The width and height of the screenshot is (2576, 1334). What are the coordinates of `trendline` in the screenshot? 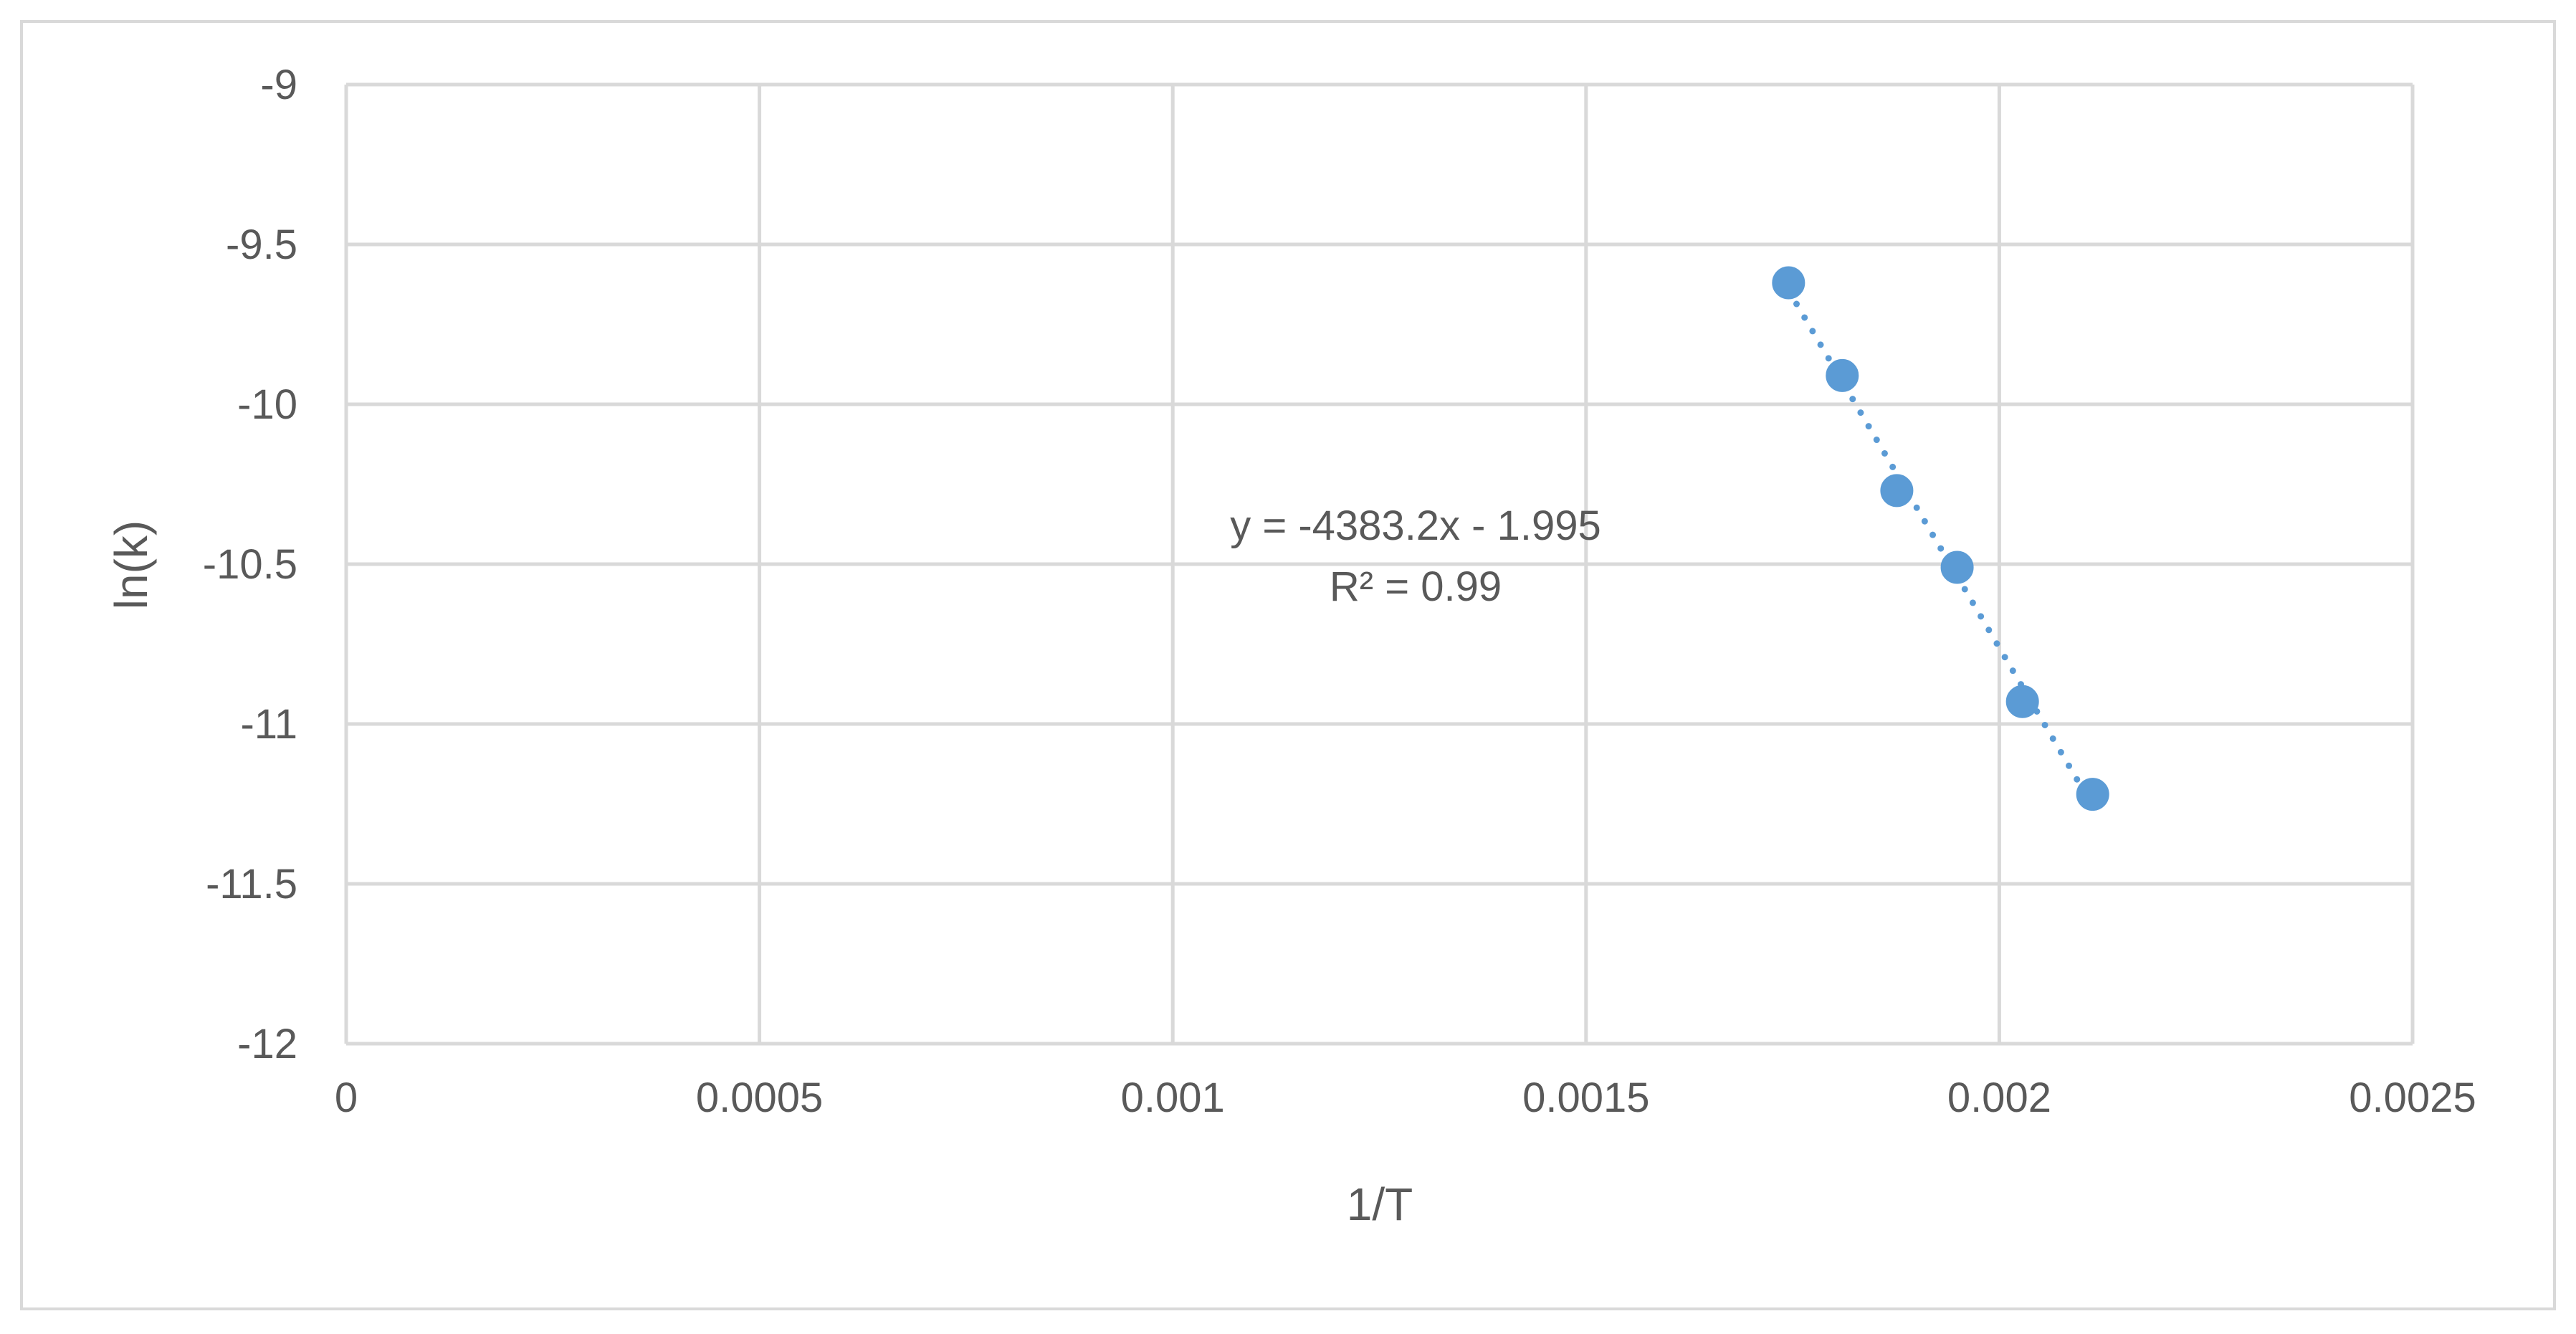 It's located at (1940, 548).